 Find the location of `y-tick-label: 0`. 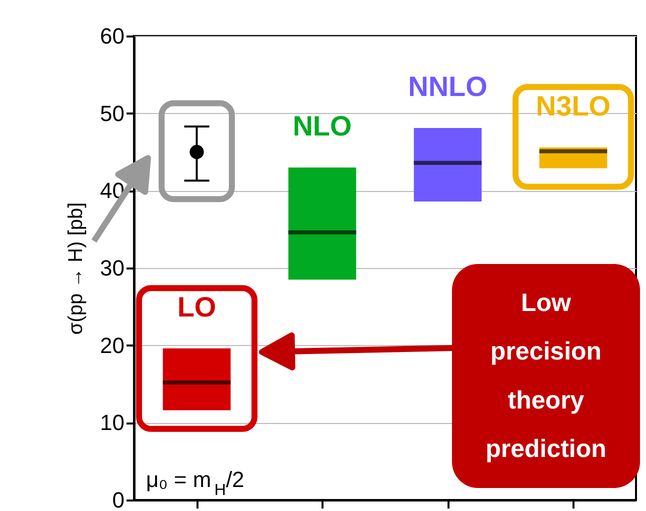

y-tick-label: 0 is located at coordinates (118, 499).